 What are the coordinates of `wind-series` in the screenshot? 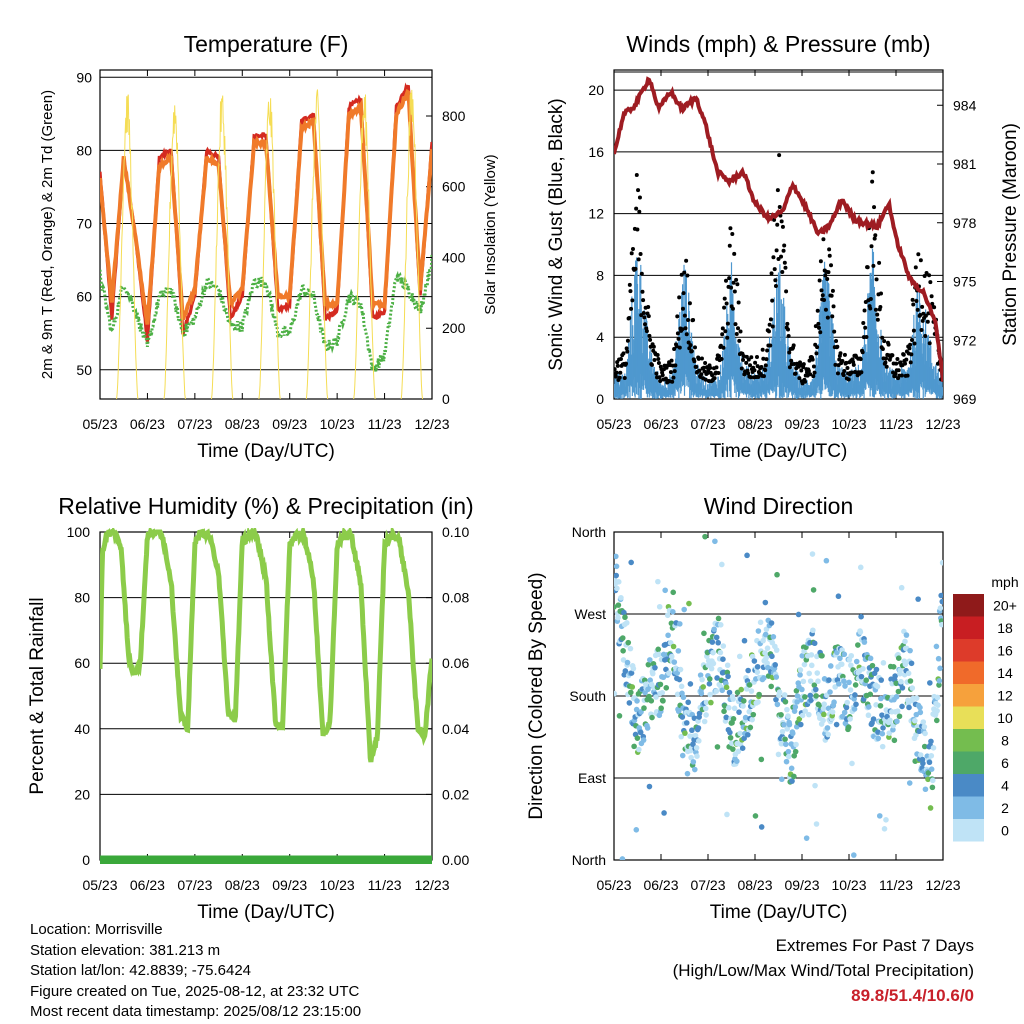 It's located at (778, 323).